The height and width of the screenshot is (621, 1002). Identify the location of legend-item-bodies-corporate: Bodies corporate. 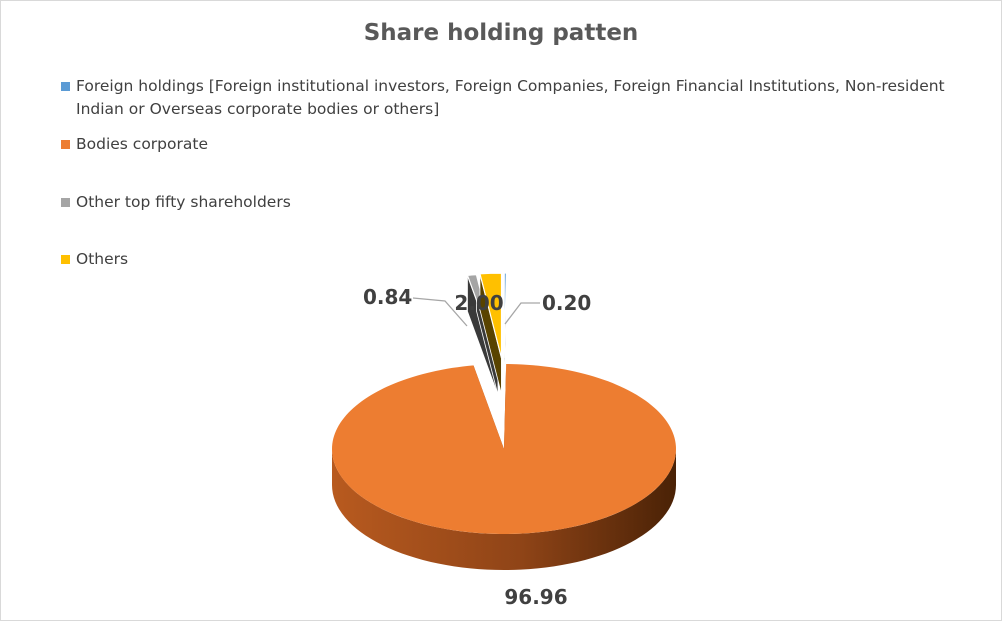
(521, 144).